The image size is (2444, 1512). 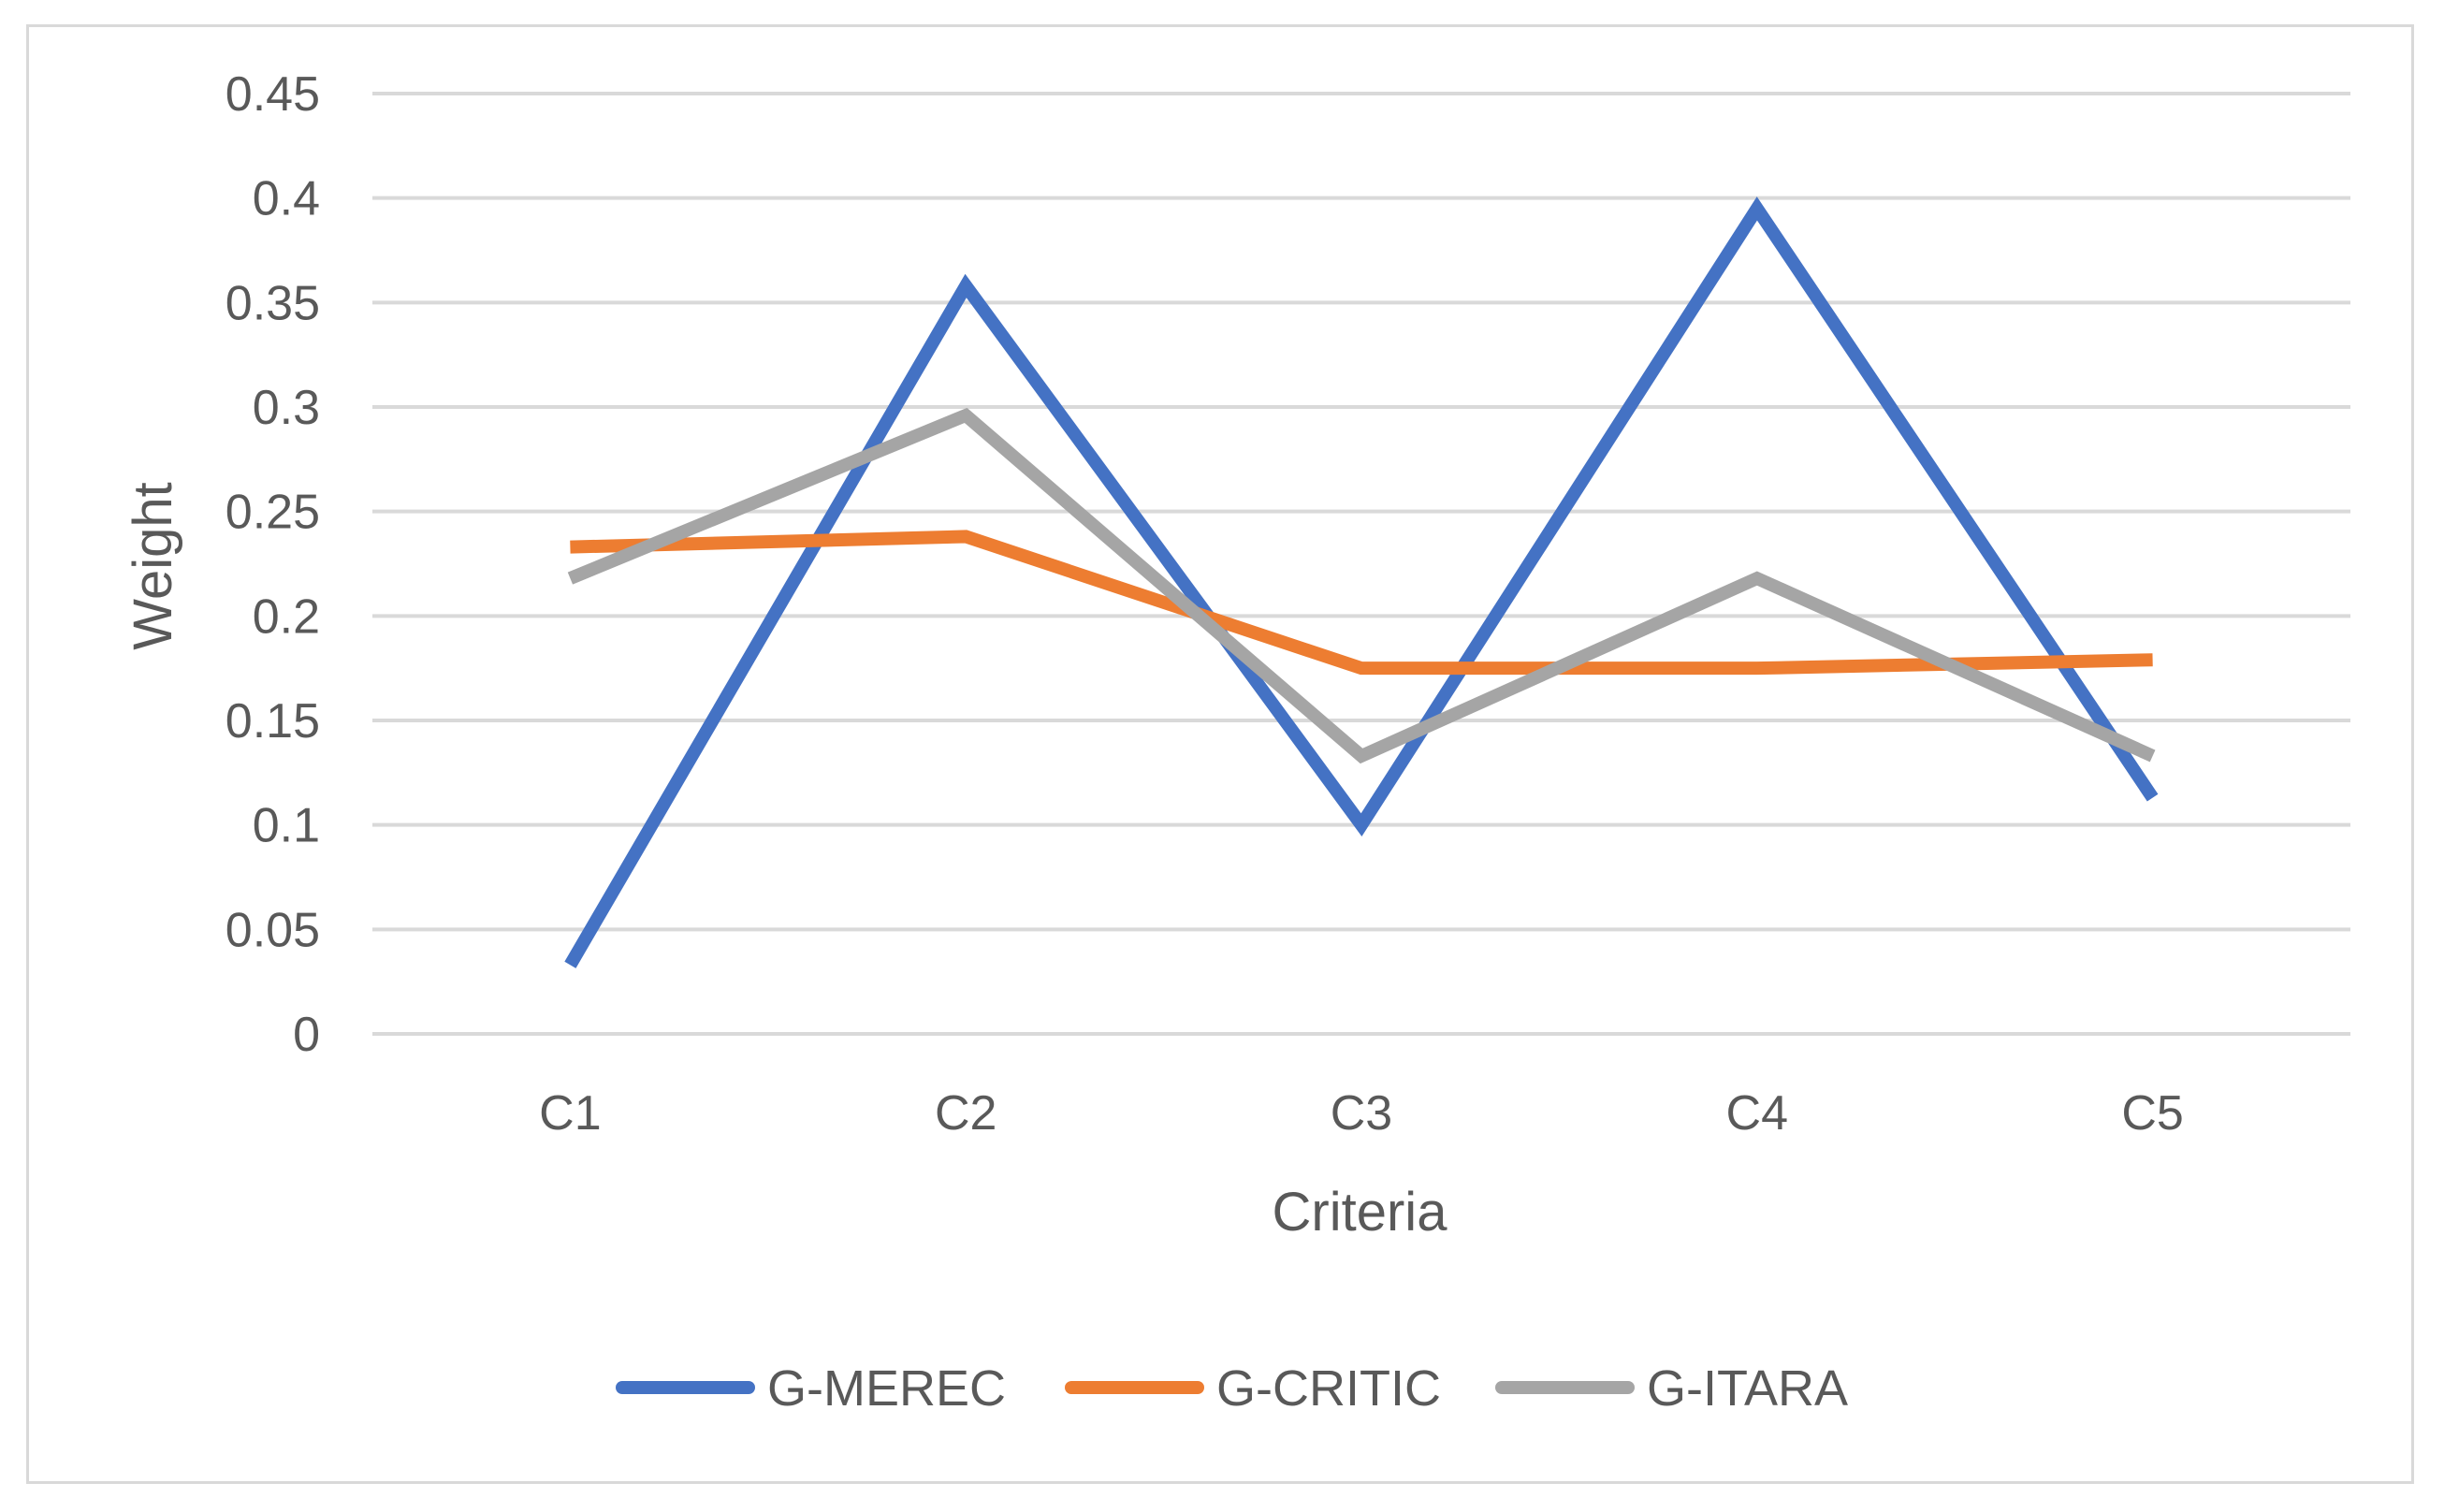 What do you see at coordinates (286, 408) in the screenshot?
I see `y-tick-label: 0.3` at bounding box center [286, 408].